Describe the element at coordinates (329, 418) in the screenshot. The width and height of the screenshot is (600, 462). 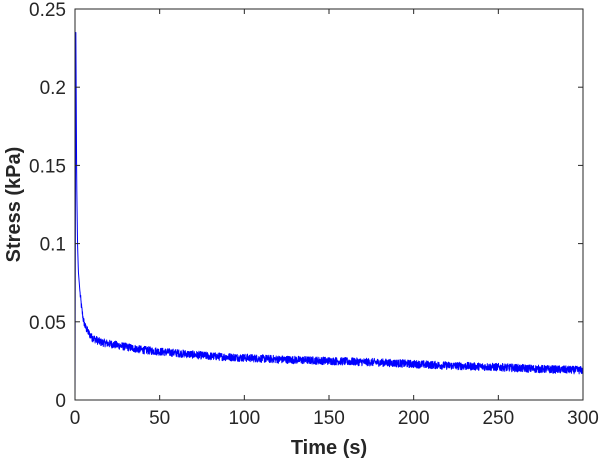
I see `x-tick-label: 150` at that location.